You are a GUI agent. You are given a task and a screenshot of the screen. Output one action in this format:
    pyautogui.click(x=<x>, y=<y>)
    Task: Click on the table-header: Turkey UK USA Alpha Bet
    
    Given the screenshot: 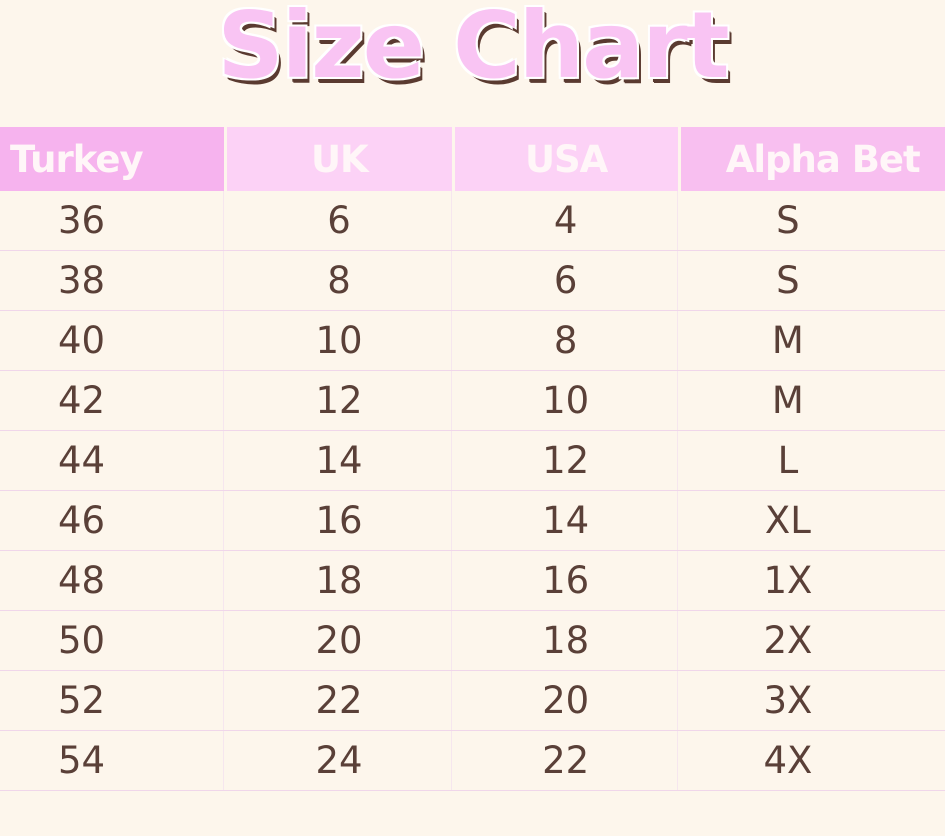 What is the action you would take?
    pyautogui.click(x=472, y=159)
    